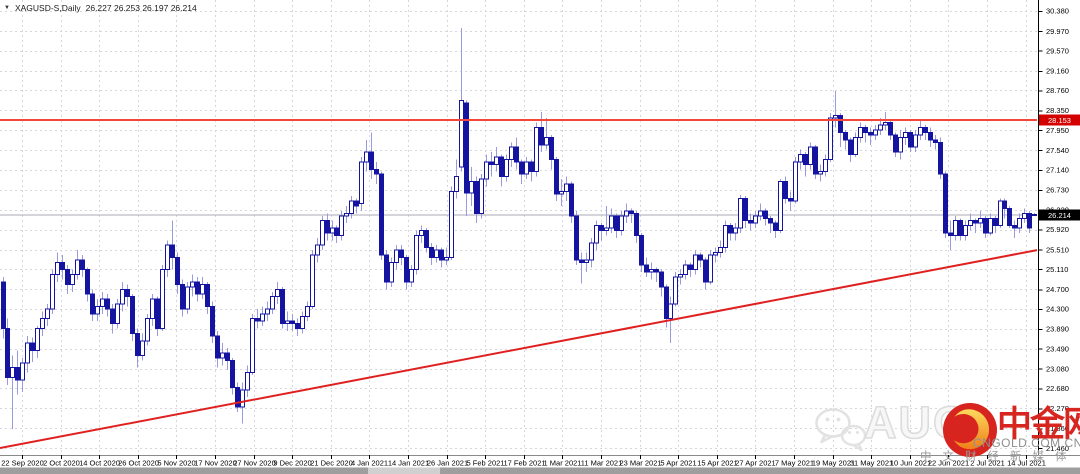 The width and height of the screenshot is (1080, 474). What do you see at coordinates (1057, 368) in the screenshot?
I see `y-axis-label: 23.080` at bounding box center [1057, 368].